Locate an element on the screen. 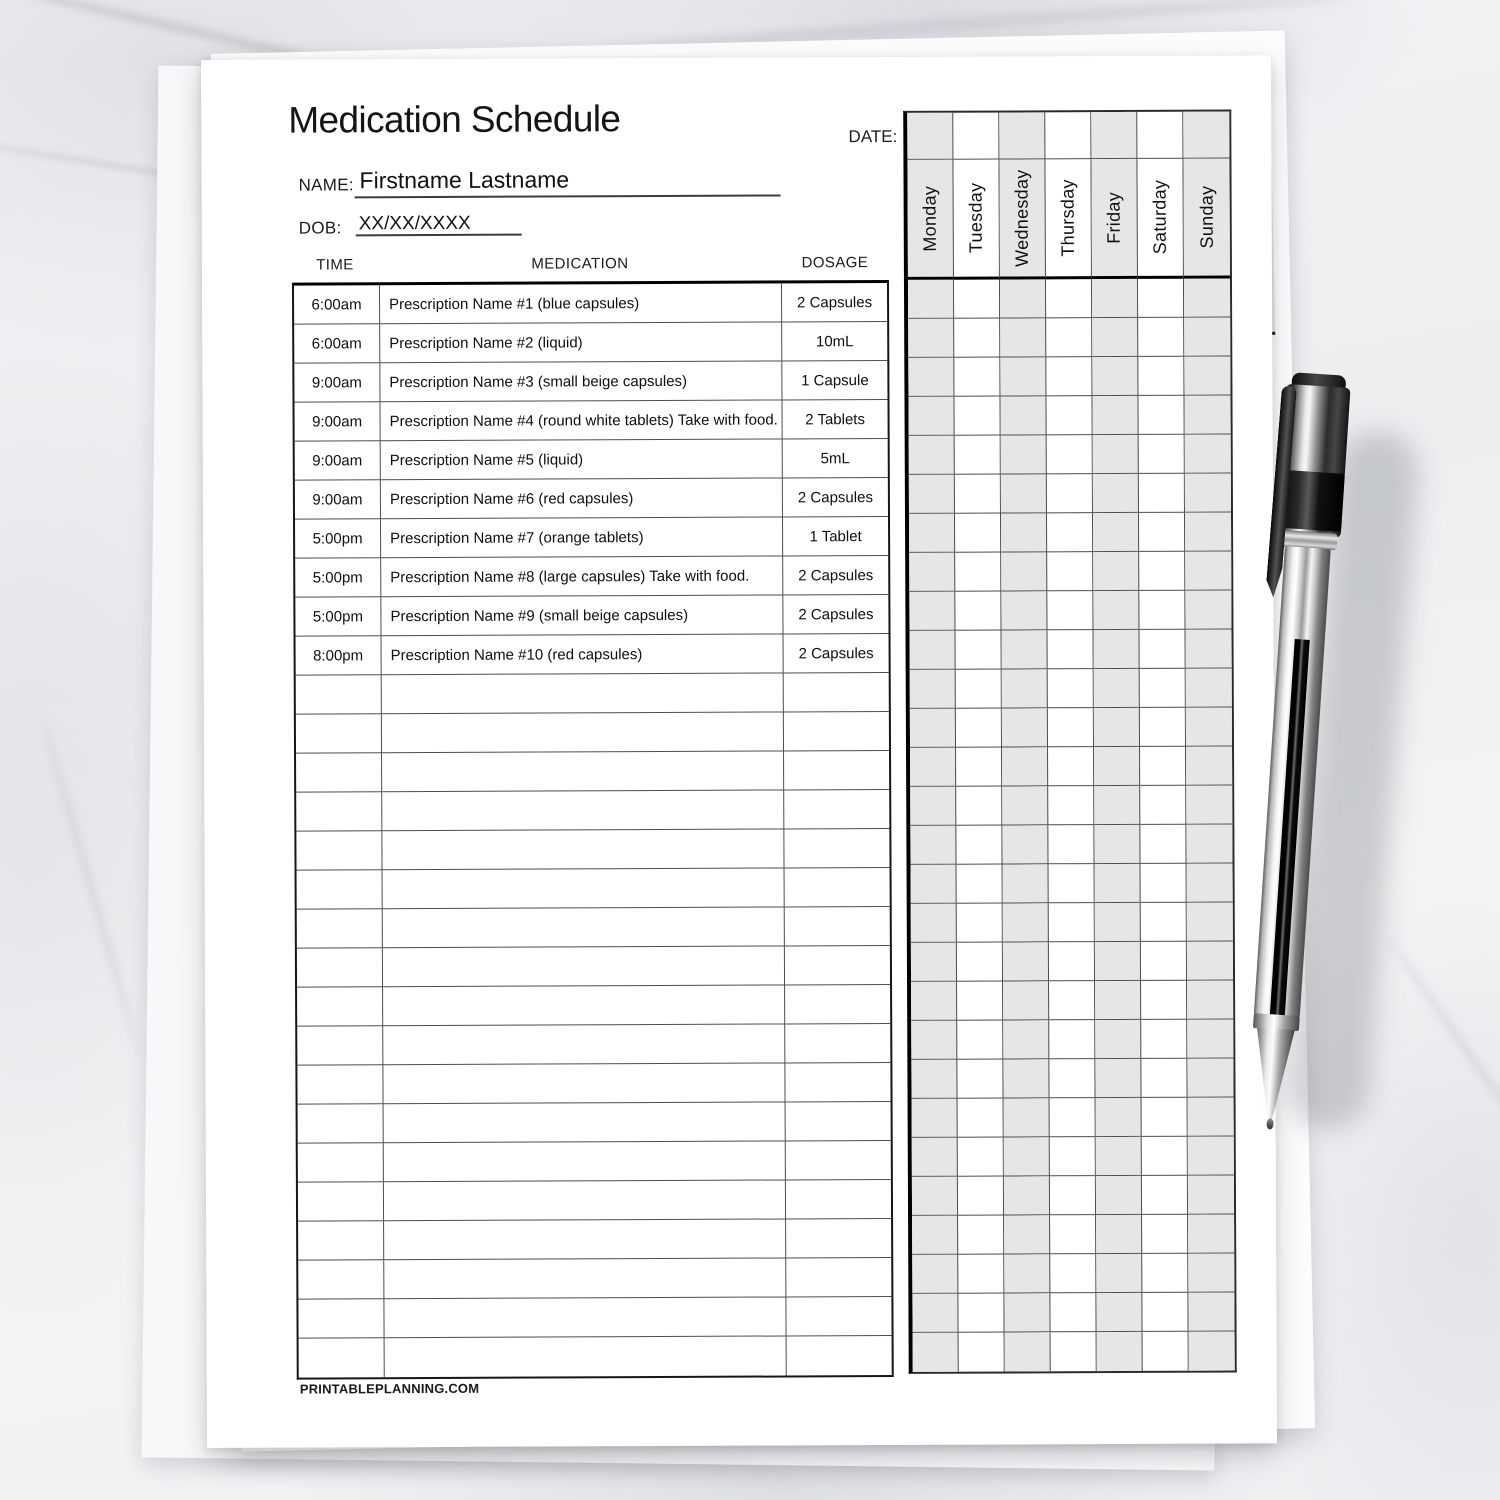 This screenshot has height=1500, width=1500. day-header-label: Saturday is located at coordinates (1159, 217).